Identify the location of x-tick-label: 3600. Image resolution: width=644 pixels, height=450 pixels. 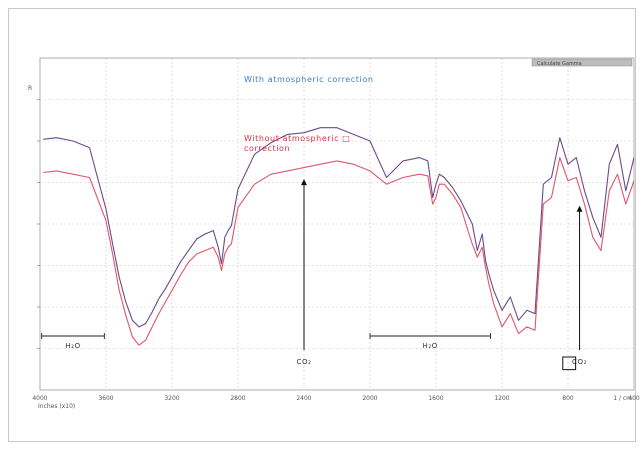
(105, 398).